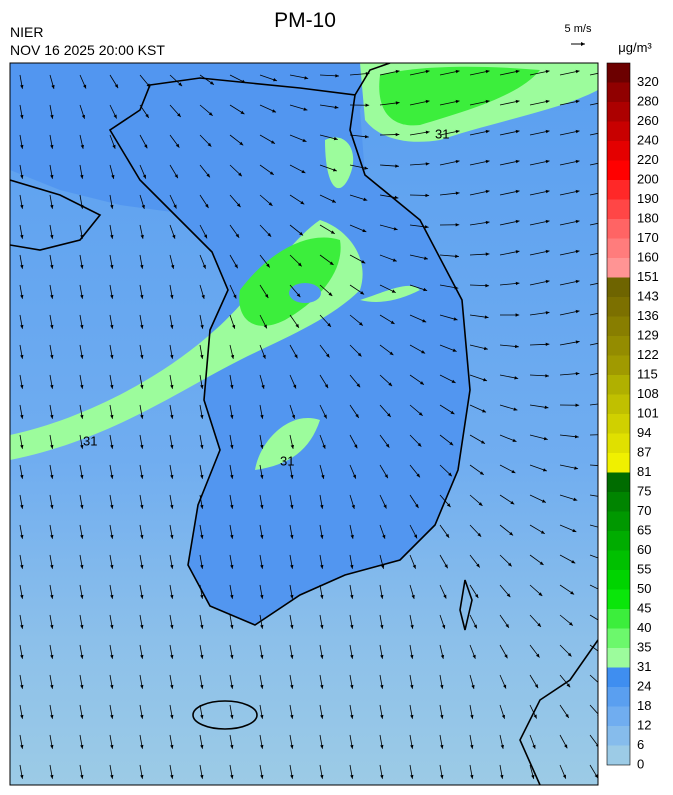 The height and width of the screenshot is (795, 673). Describe the element at coordinates (644, 568) in the screenshot. I see `colorbar-label: 55` at that location.